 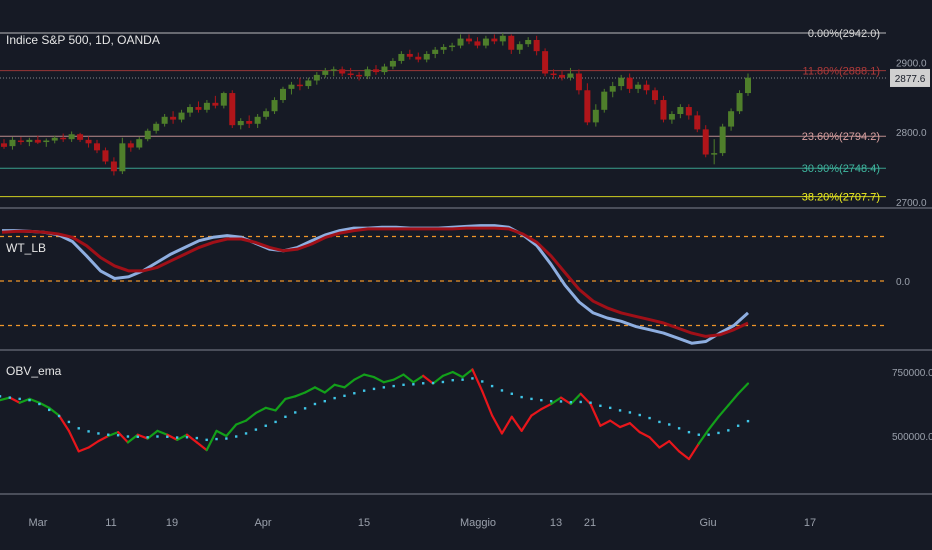 I want to click on time-axis-label: 15, so click(x=364, y=523).